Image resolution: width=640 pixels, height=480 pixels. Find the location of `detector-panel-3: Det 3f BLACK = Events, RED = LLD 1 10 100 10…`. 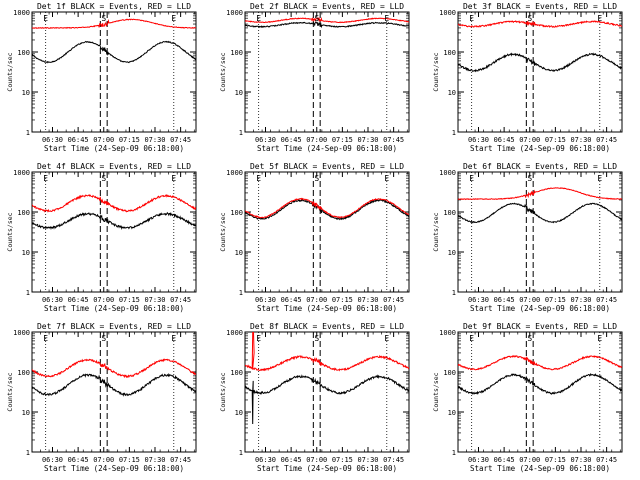

detector-panel-3: Det 3f BLACK = Events, RED = LLD 1 10 100 10… is located at coordinates (527, 77).